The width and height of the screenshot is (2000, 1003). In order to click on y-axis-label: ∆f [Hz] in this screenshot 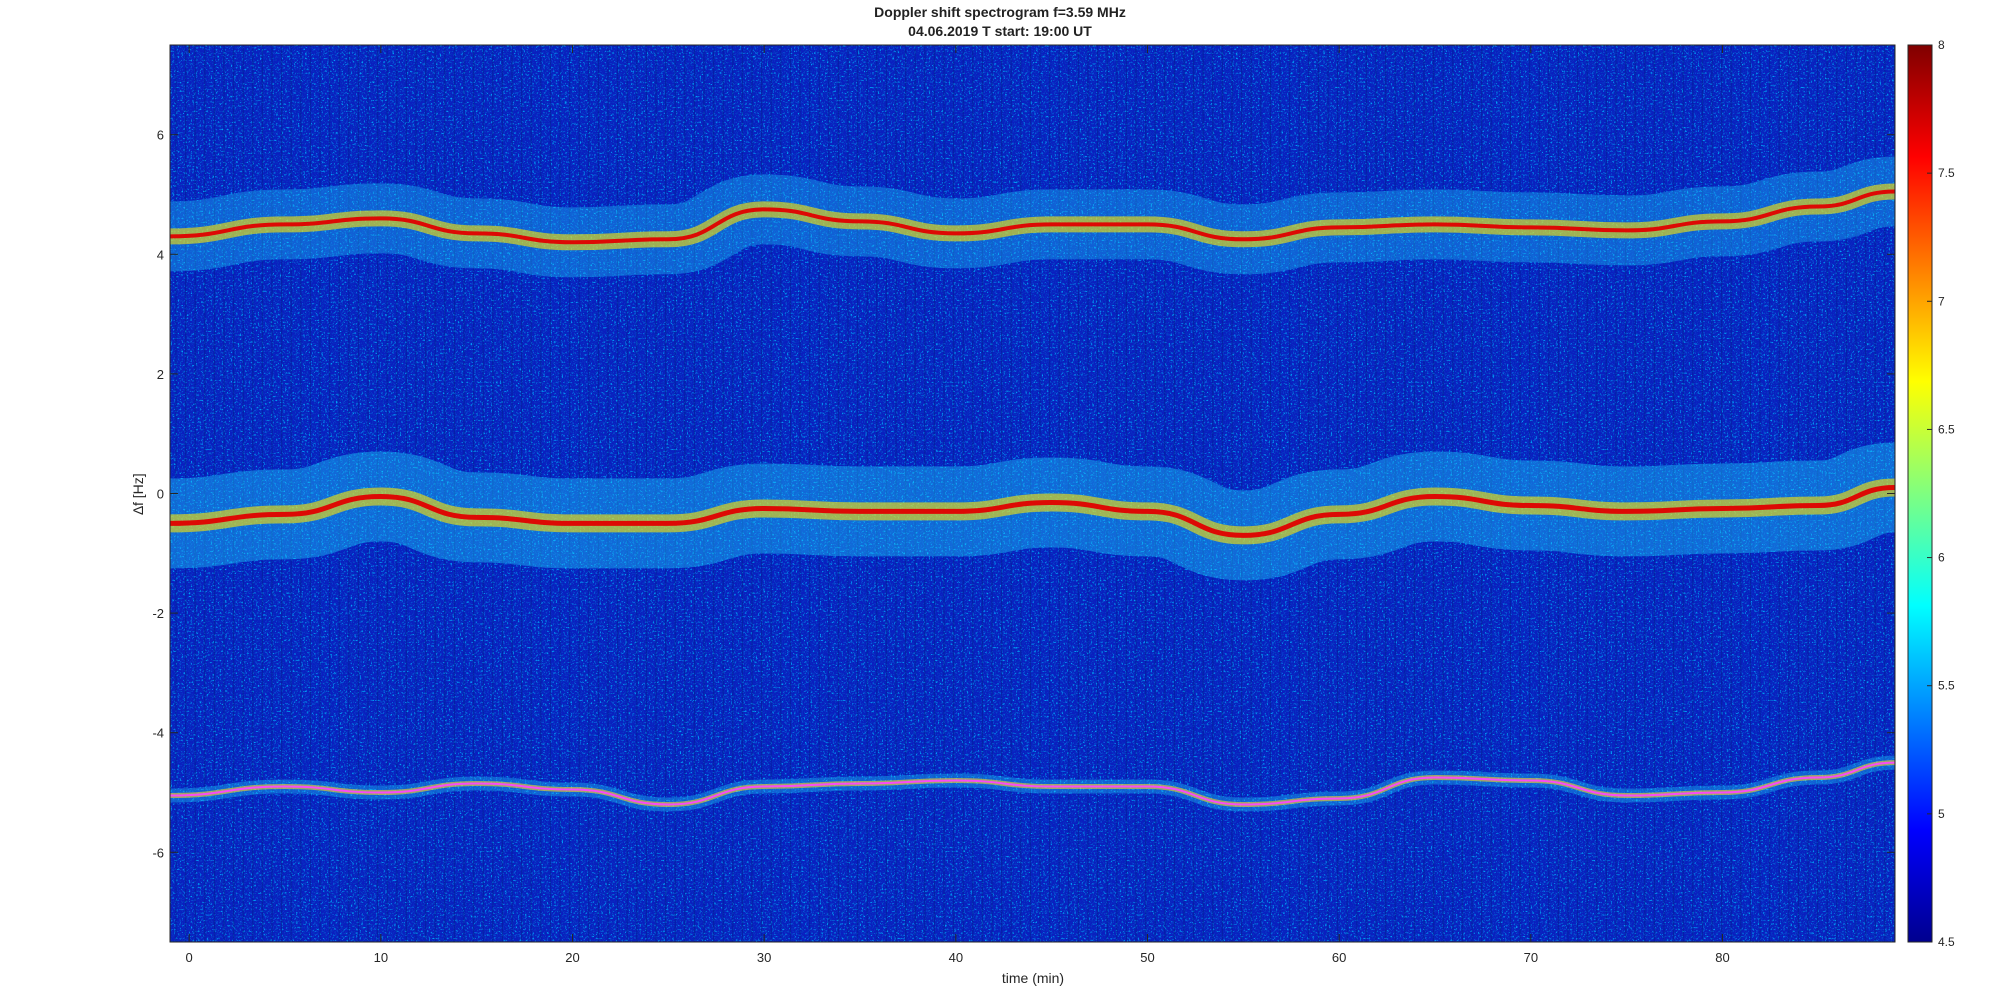, I will do `click(138, 493)`.